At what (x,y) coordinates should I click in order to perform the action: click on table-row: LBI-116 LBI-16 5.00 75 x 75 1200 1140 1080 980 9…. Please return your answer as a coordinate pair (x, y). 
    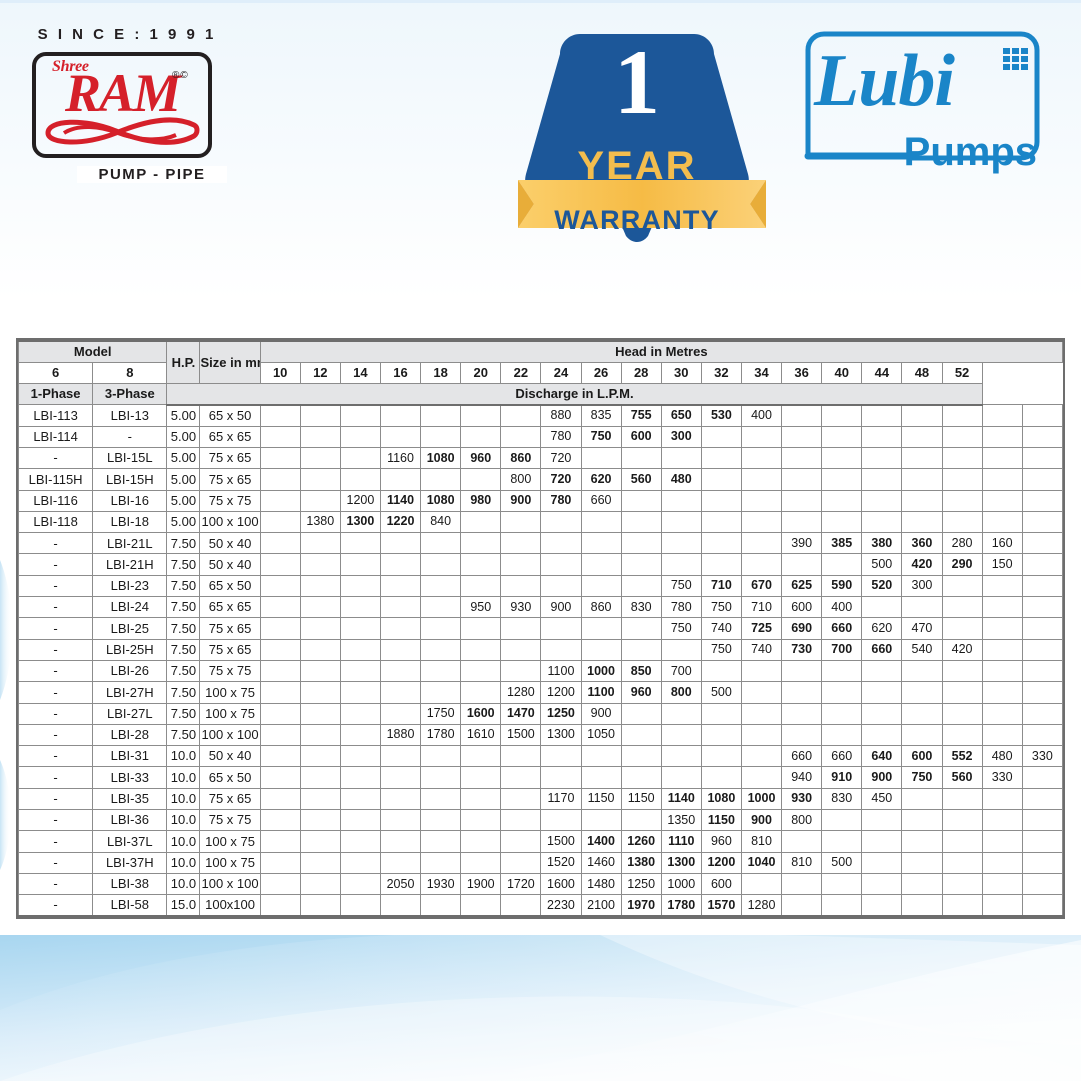
    Looking at the image, I should click on (540, 500).